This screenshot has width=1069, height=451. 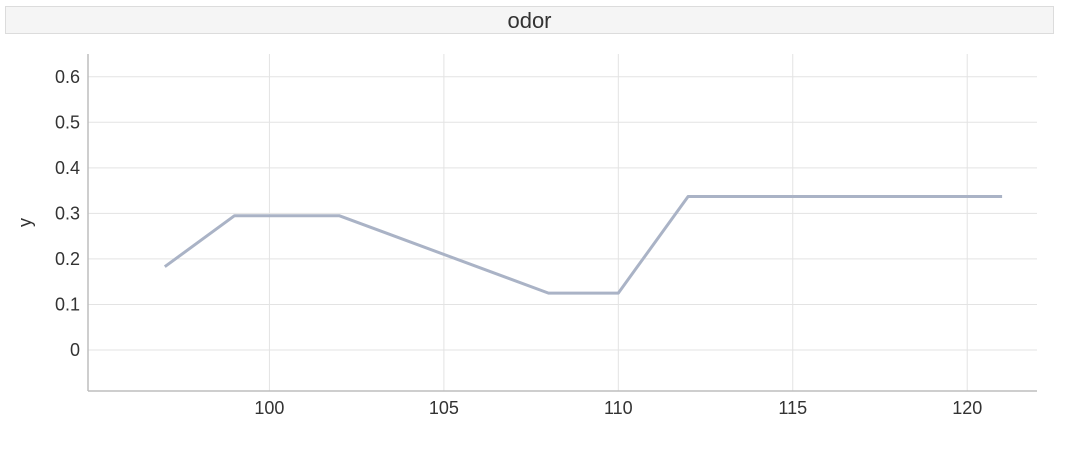 I want to click on y-tick-label: 0.4, so click(x=67, y=168).